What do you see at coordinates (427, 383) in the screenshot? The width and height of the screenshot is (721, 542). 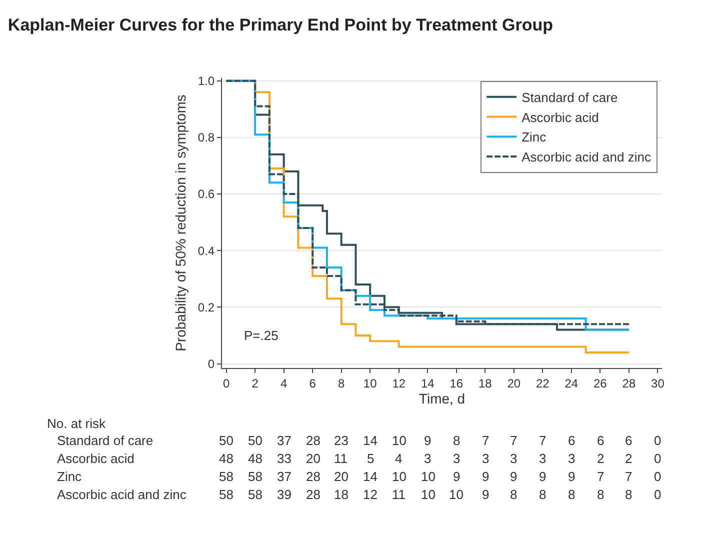 I see `x-tick-label: 14` at bounding box center [427, 383].